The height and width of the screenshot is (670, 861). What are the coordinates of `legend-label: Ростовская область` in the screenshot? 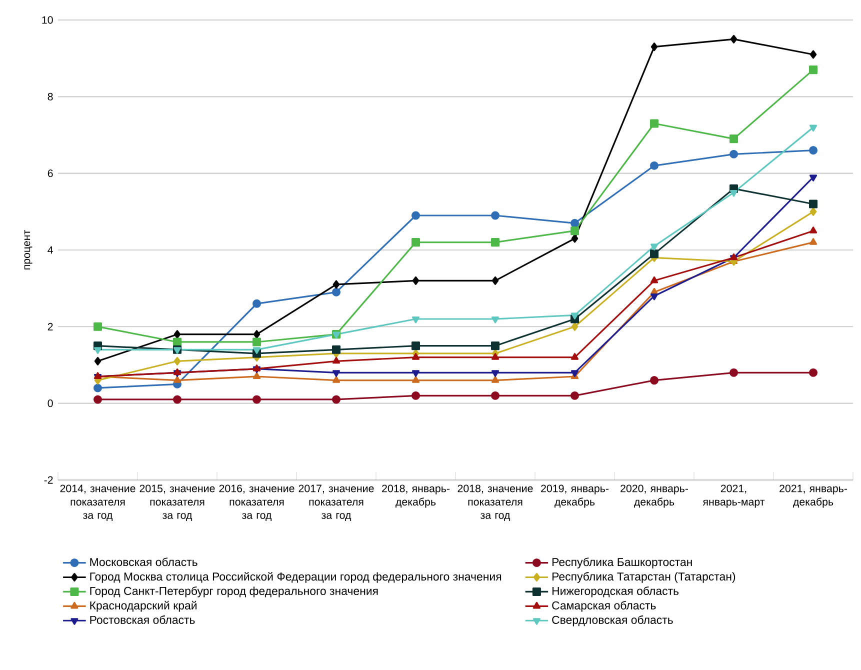 It's located at (142, 619).